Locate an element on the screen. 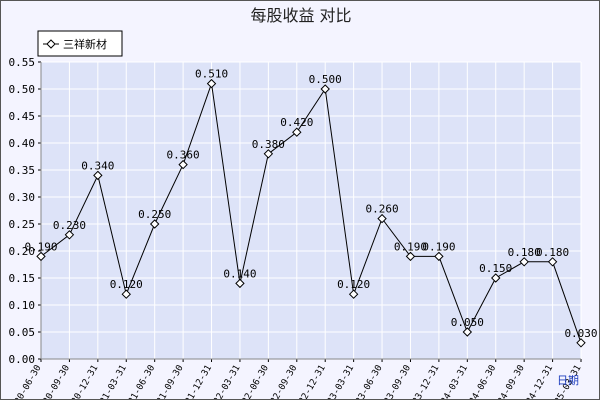 The height and width of the screenshot is (400, 600). data-label: 0.140 is located at coordinates (239, 273).